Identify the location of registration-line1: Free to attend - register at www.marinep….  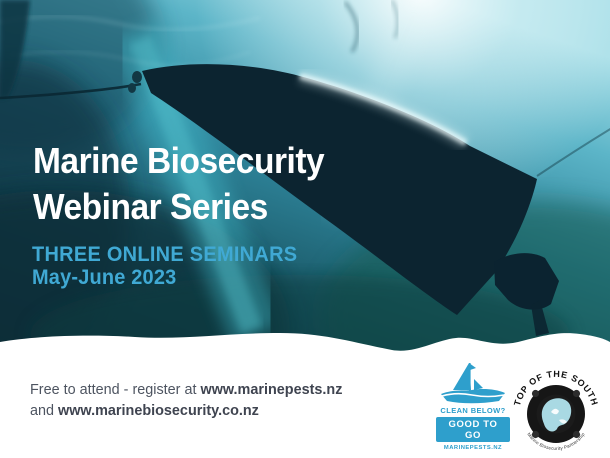
(186, 390).